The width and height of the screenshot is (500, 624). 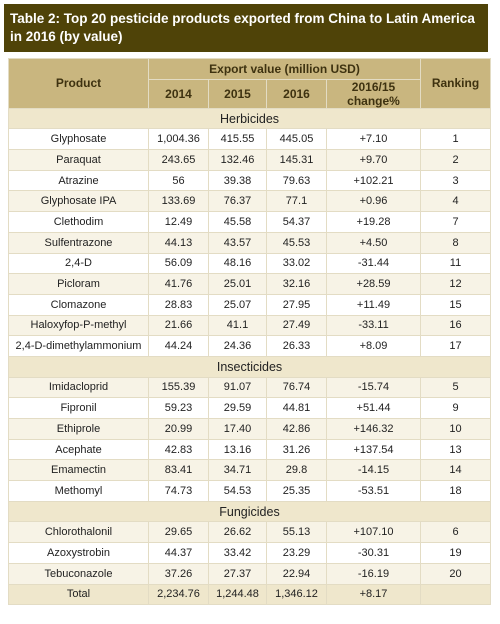 I want to click on cell: 2,4-D, so click(x=78, y=263).